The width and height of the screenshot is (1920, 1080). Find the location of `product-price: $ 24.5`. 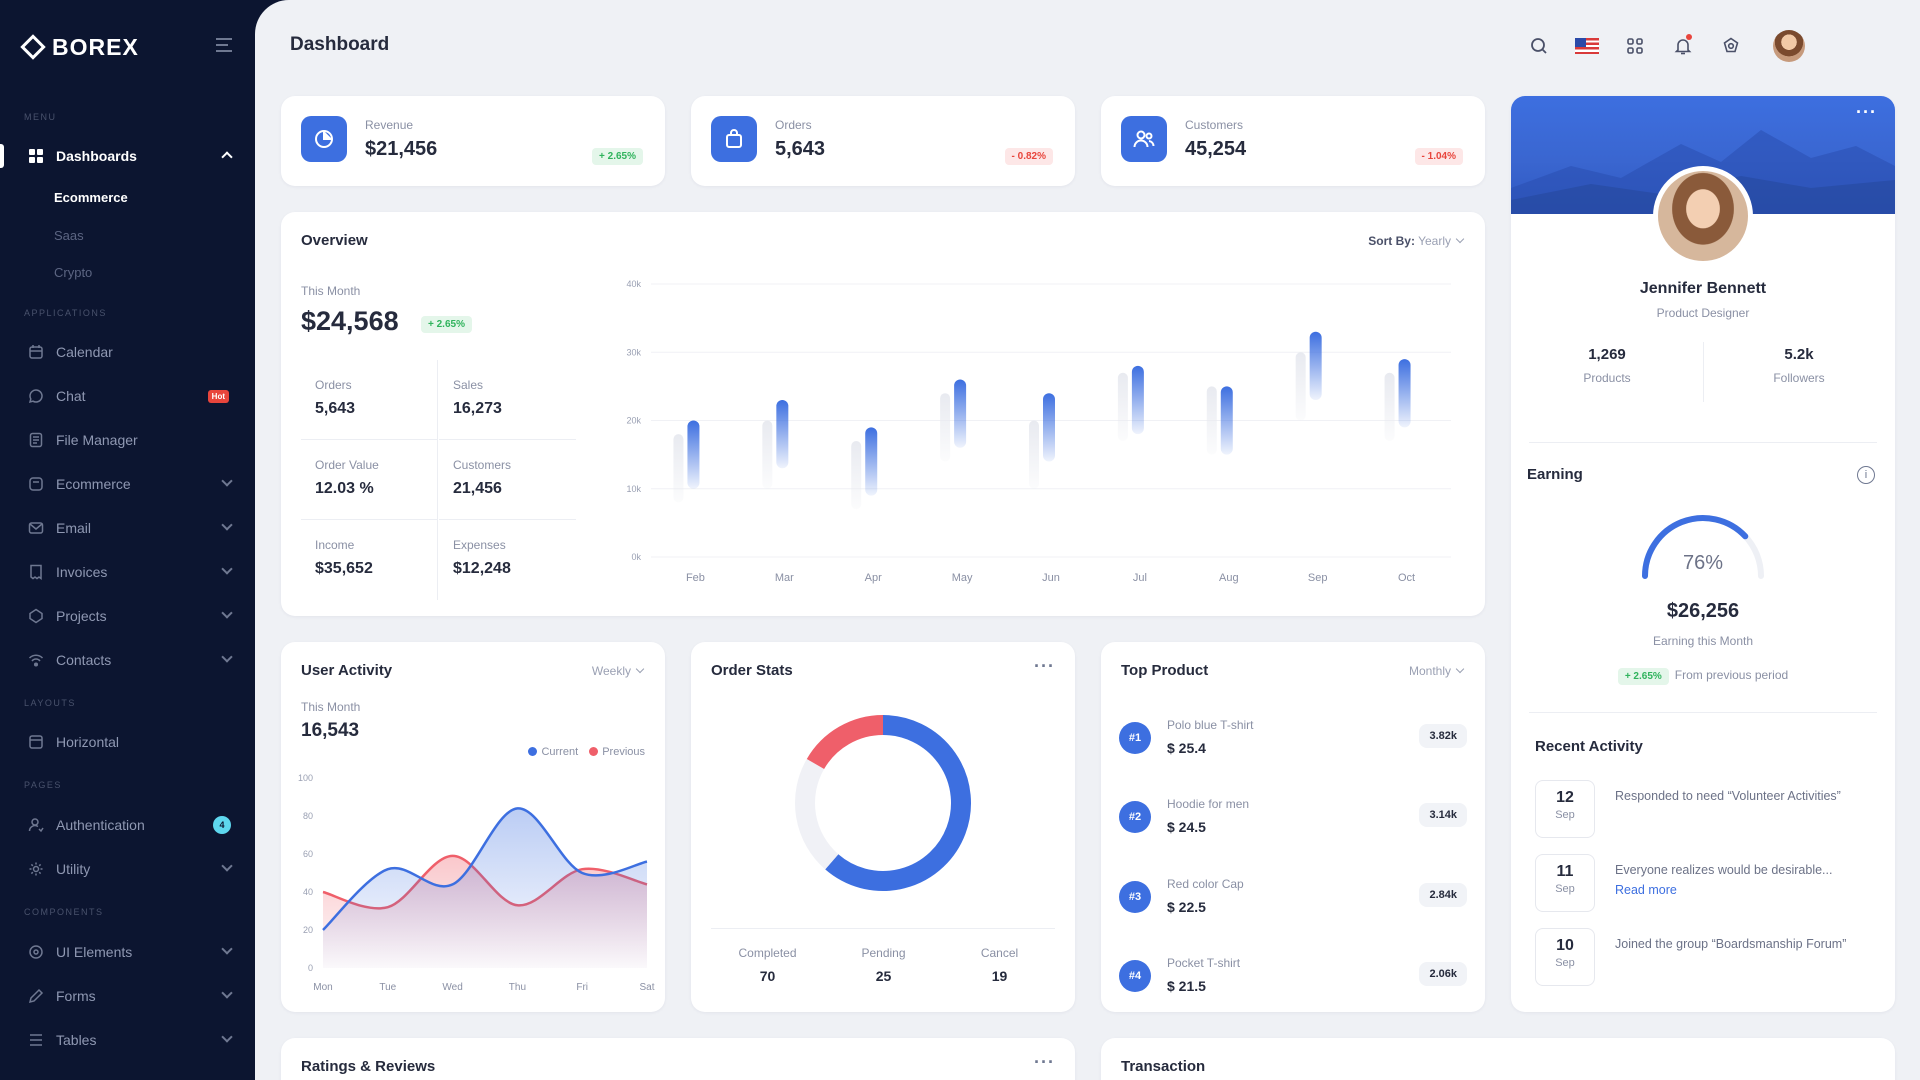

product-price: $ 24.5 is located at coordinates (1186, 827).